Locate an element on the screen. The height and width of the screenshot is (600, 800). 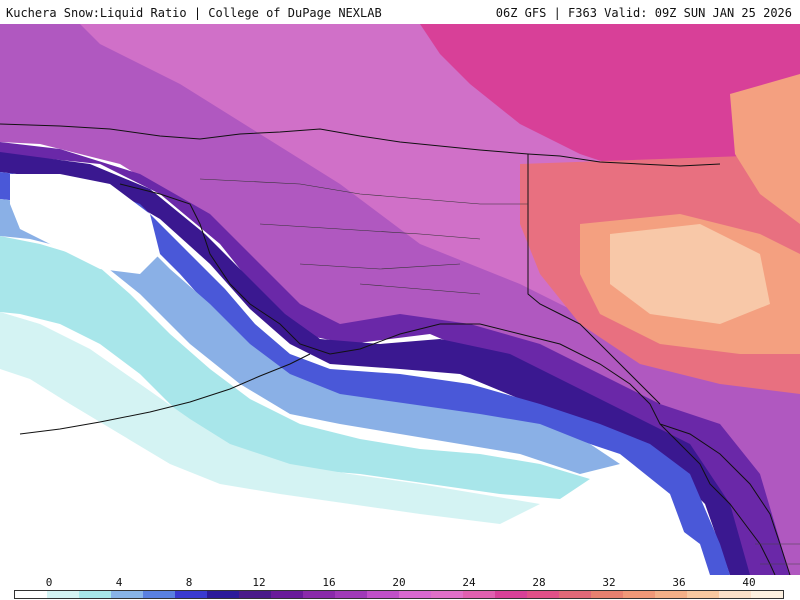
interior-boundaries is located at coordinates (363, 236).